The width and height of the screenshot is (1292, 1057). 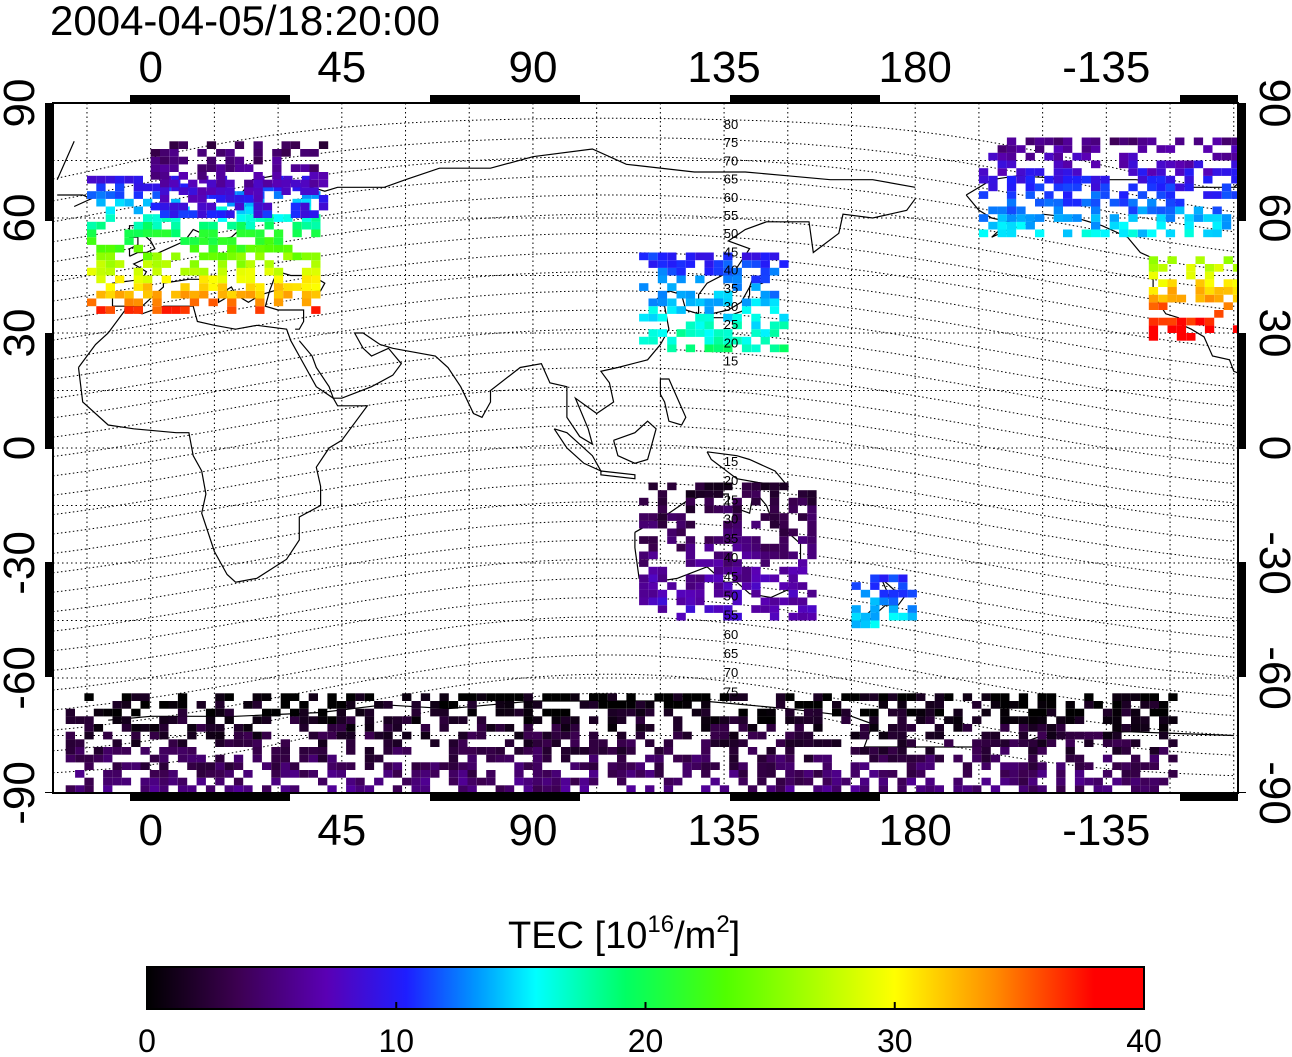 What do you see at coordinates (718, 543) in the screenshot?
I see `coastline` at bounding box center [718, 543].